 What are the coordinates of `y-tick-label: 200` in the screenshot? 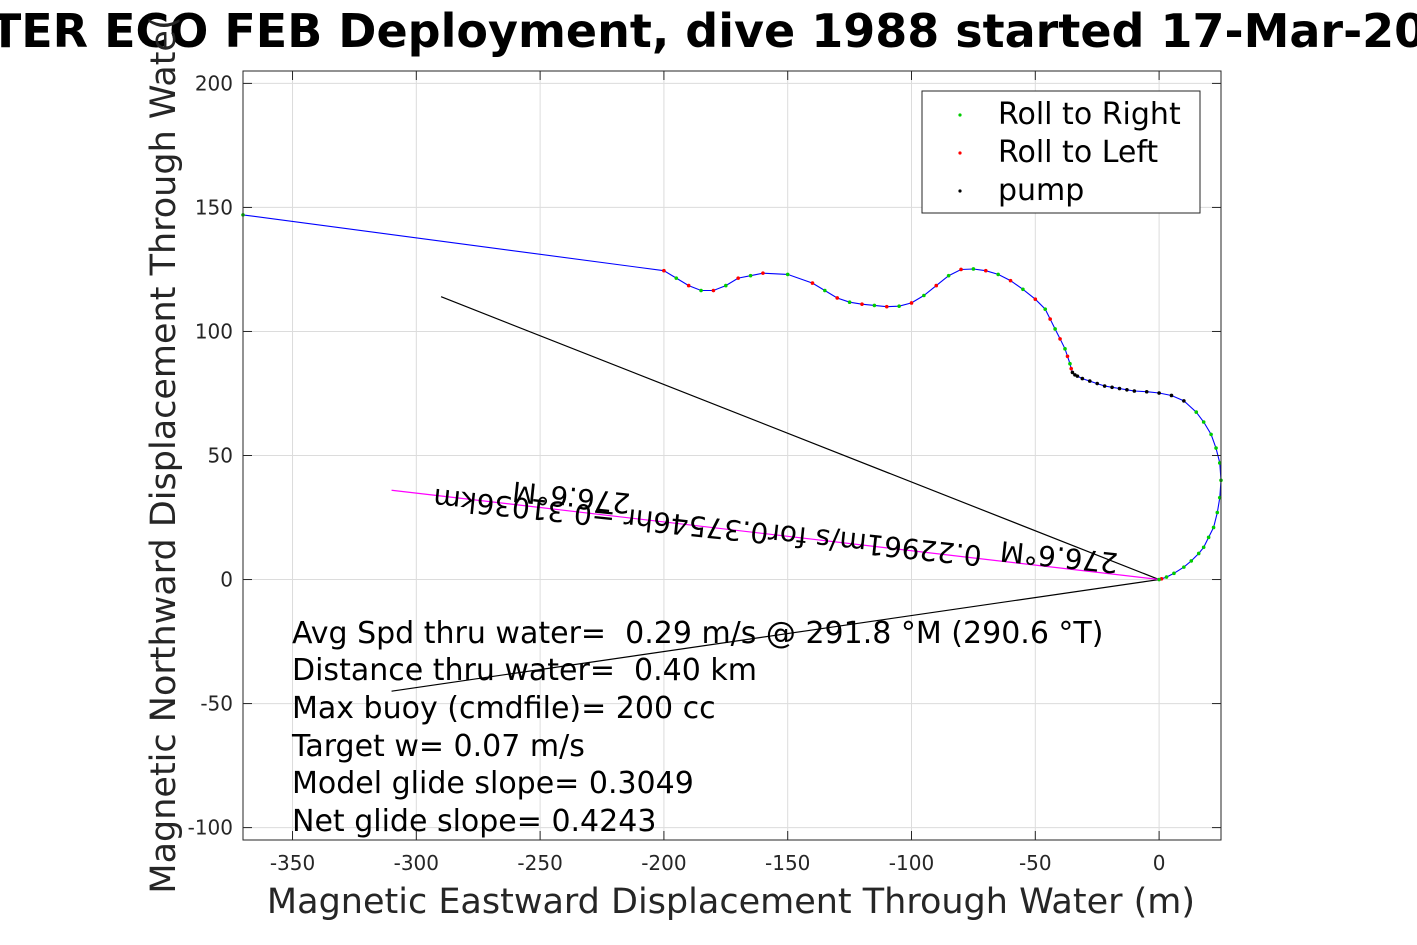 It's located at (214, 83).